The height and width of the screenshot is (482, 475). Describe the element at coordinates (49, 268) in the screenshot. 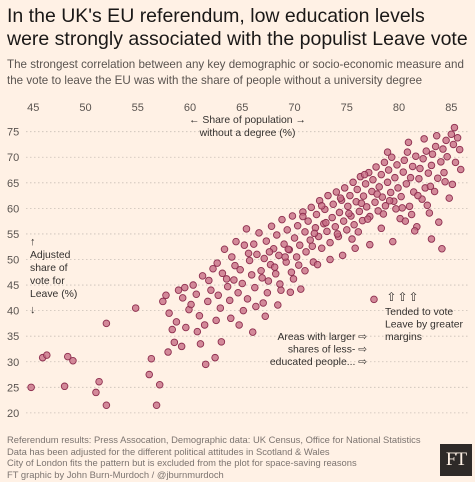

I see `y-axis-title-line: share of` at that location.